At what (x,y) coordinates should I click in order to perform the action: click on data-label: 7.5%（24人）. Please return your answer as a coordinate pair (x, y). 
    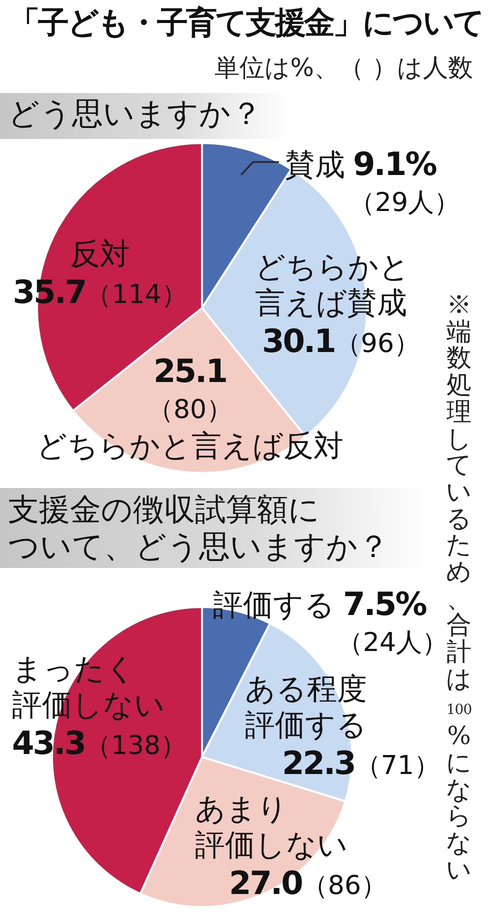
    Looking at the image, I should click on (392, 621).